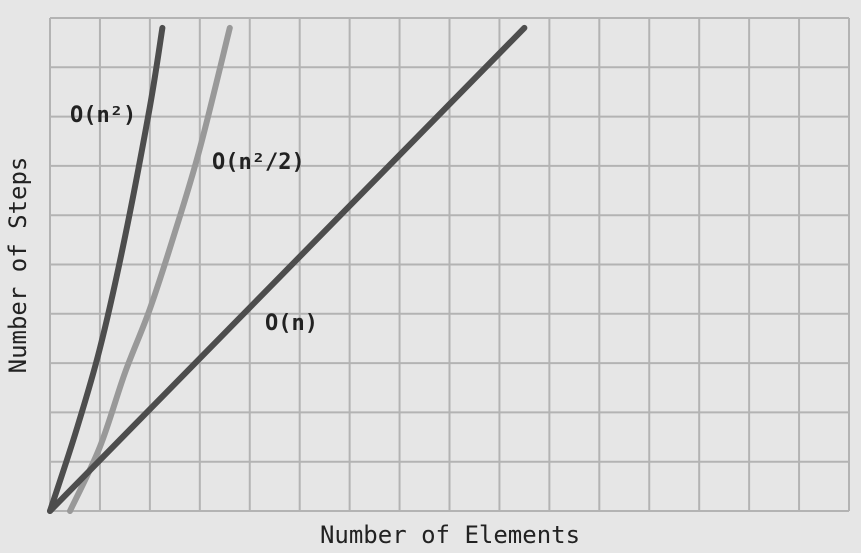 The height and width of the screenshot is (553, 861). What do you see at coordinates (291, 323) in the screenshot?
I see `series-label-o-n: O(n)` at bounding box center [291, 323].